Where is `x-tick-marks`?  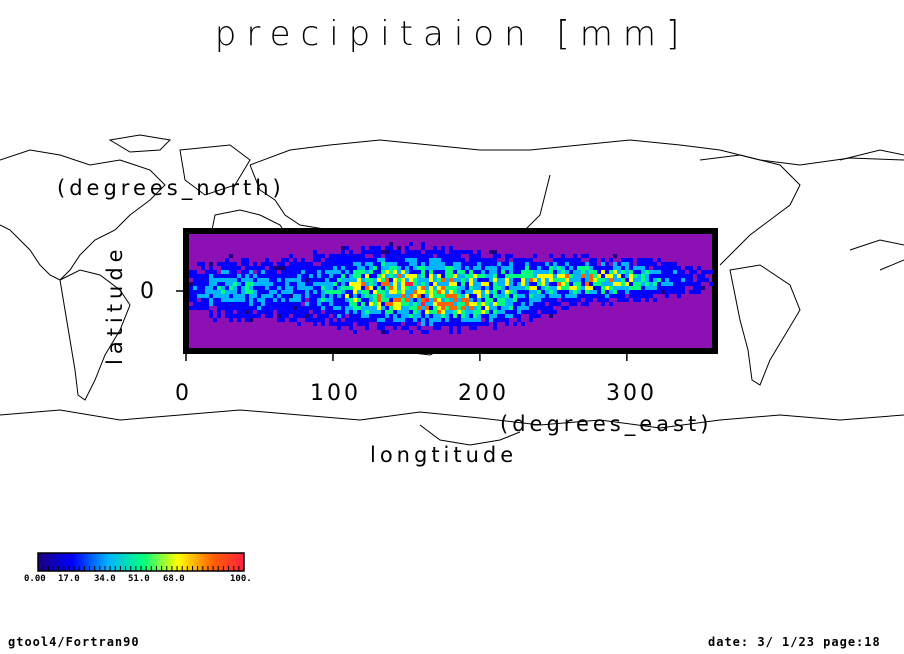 x-tick-marks is located at coordinates (406, 357).